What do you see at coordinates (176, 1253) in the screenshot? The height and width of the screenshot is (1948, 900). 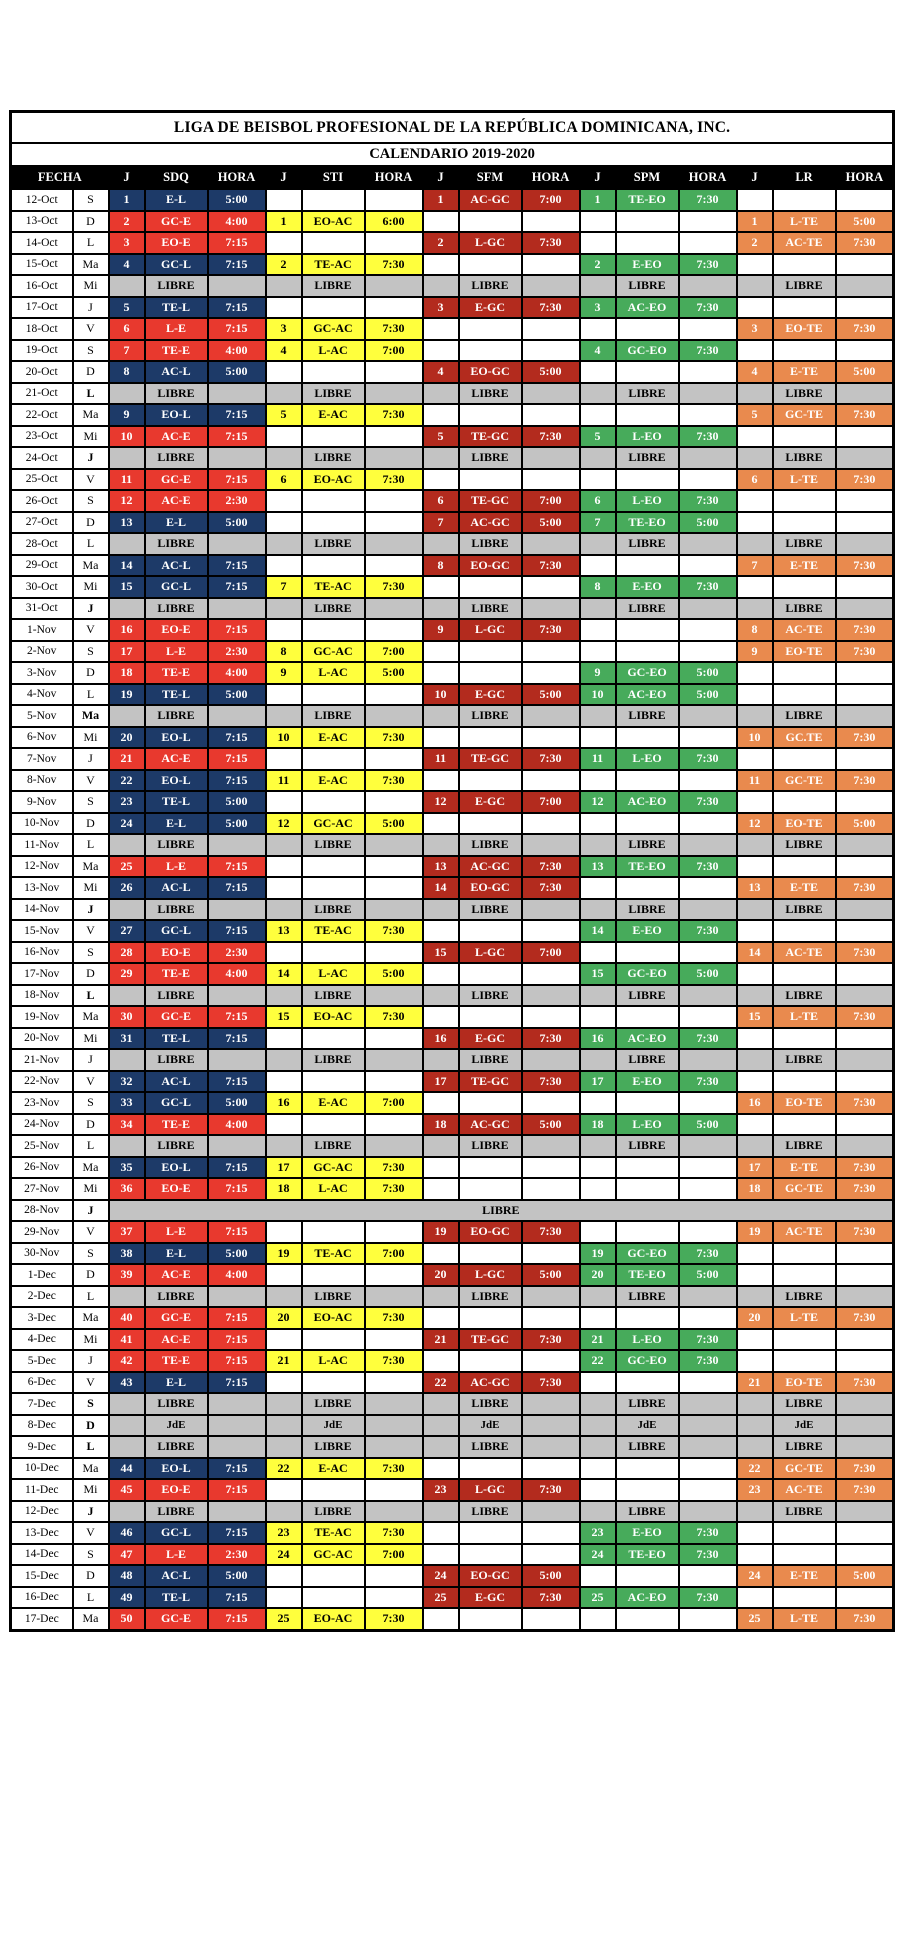 I see `matchup-cell: E-L` at bounding box center [176, 1253].